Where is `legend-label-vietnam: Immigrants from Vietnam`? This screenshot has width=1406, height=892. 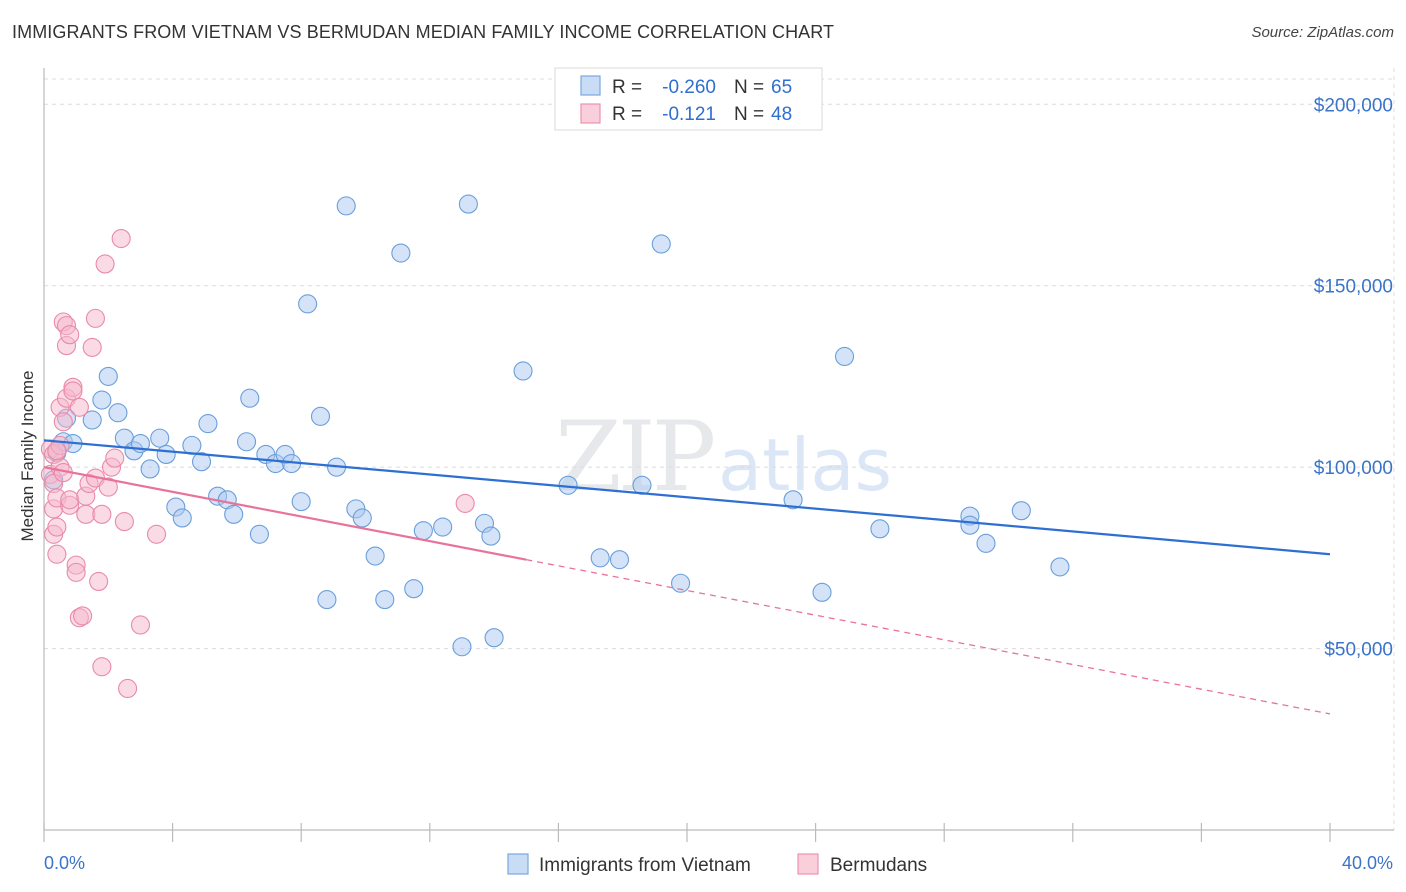 legend-label-vietnam: Immigrants from Vietnam is located at coordinates (645, 865).